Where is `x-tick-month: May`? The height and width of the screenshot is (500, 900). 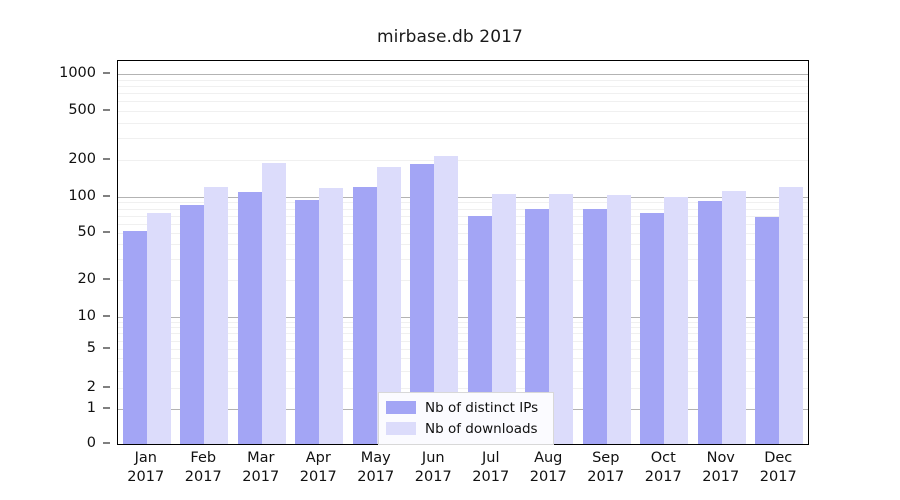
x-tick-month: May is located at coordinates (375, 458).